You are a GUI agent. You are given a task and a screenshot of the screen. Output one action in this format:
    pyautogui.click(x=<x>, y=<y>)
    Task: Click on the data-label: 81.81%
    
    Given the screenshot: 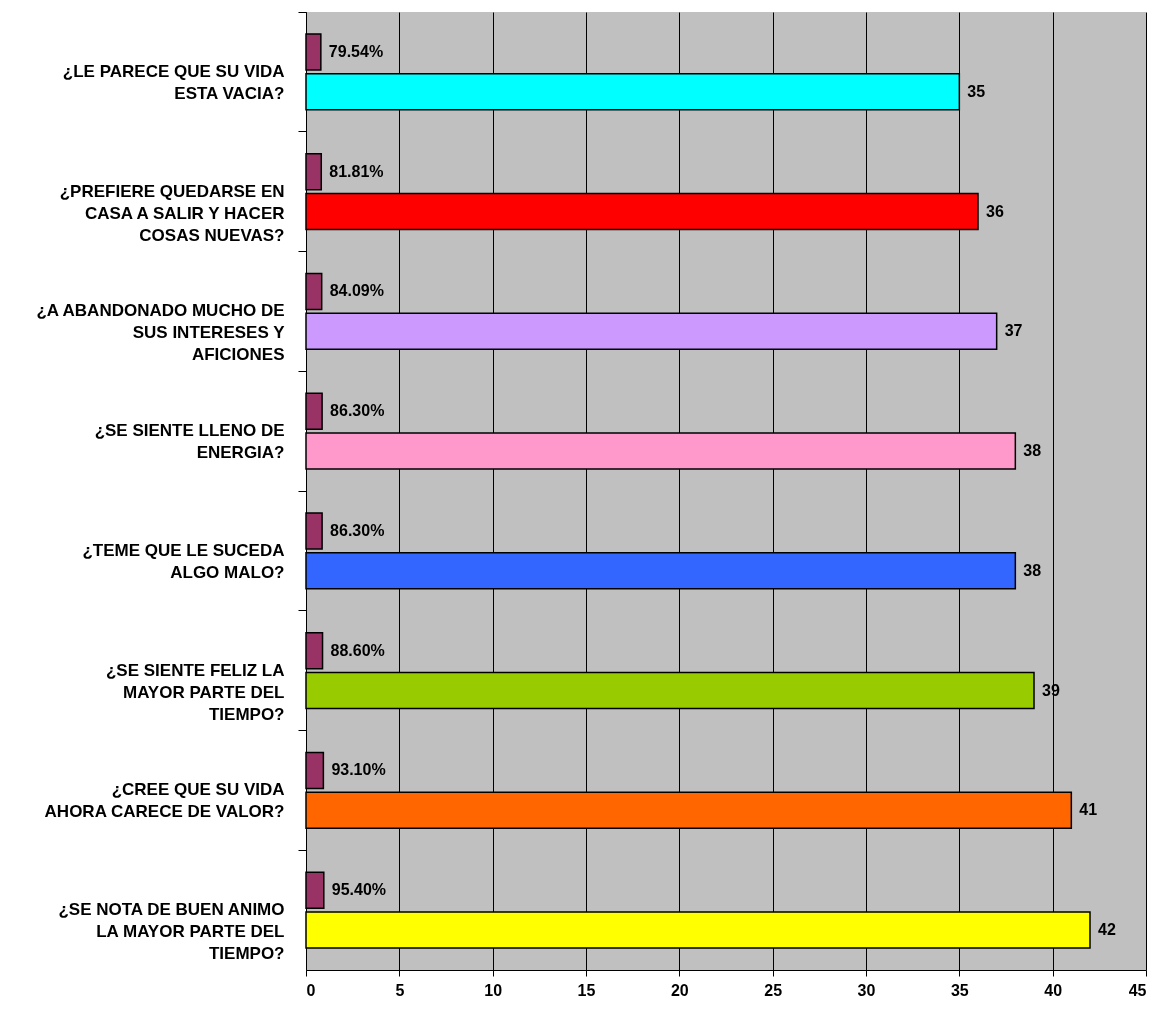 What is the action you would take?
    pyautogui.click(x=356, y=171)
    